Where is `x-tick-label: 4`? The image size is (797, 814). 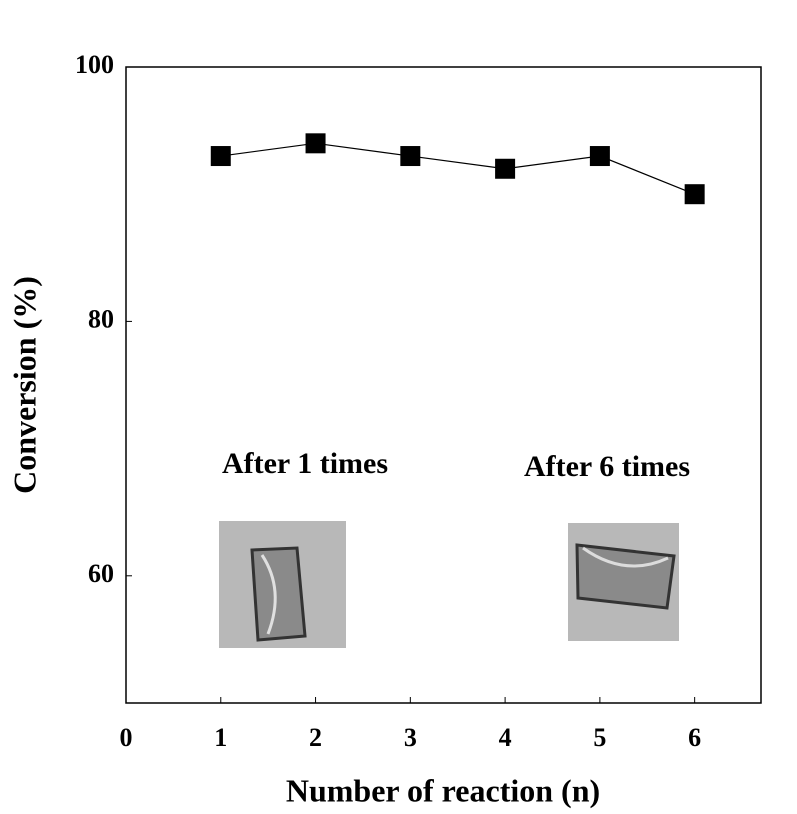
x-tick-label: 4 is located at coordinates (505, 737).